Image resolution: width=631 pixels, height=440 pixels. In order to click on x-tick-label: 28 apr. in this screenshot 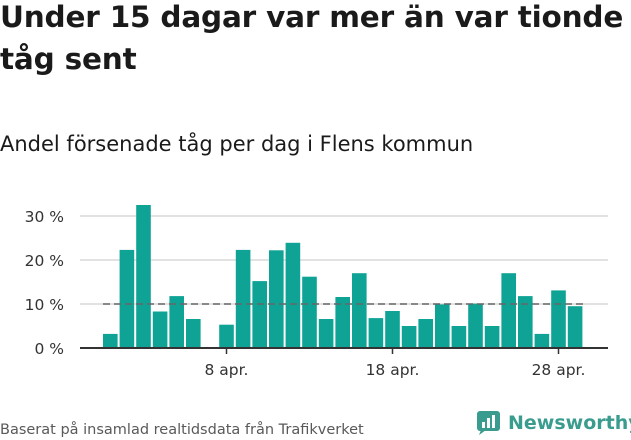, I will do `click(559, 370)`.